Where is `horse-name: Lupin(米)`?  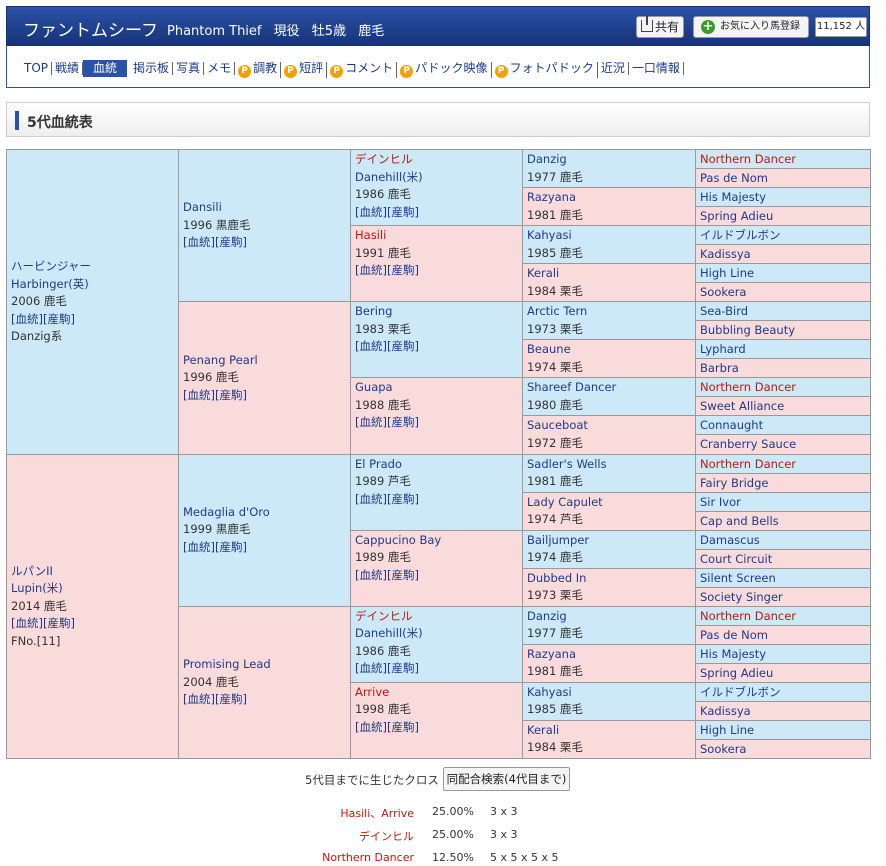 horse-name: Lupin(米) is located at coordinates (37, 588).